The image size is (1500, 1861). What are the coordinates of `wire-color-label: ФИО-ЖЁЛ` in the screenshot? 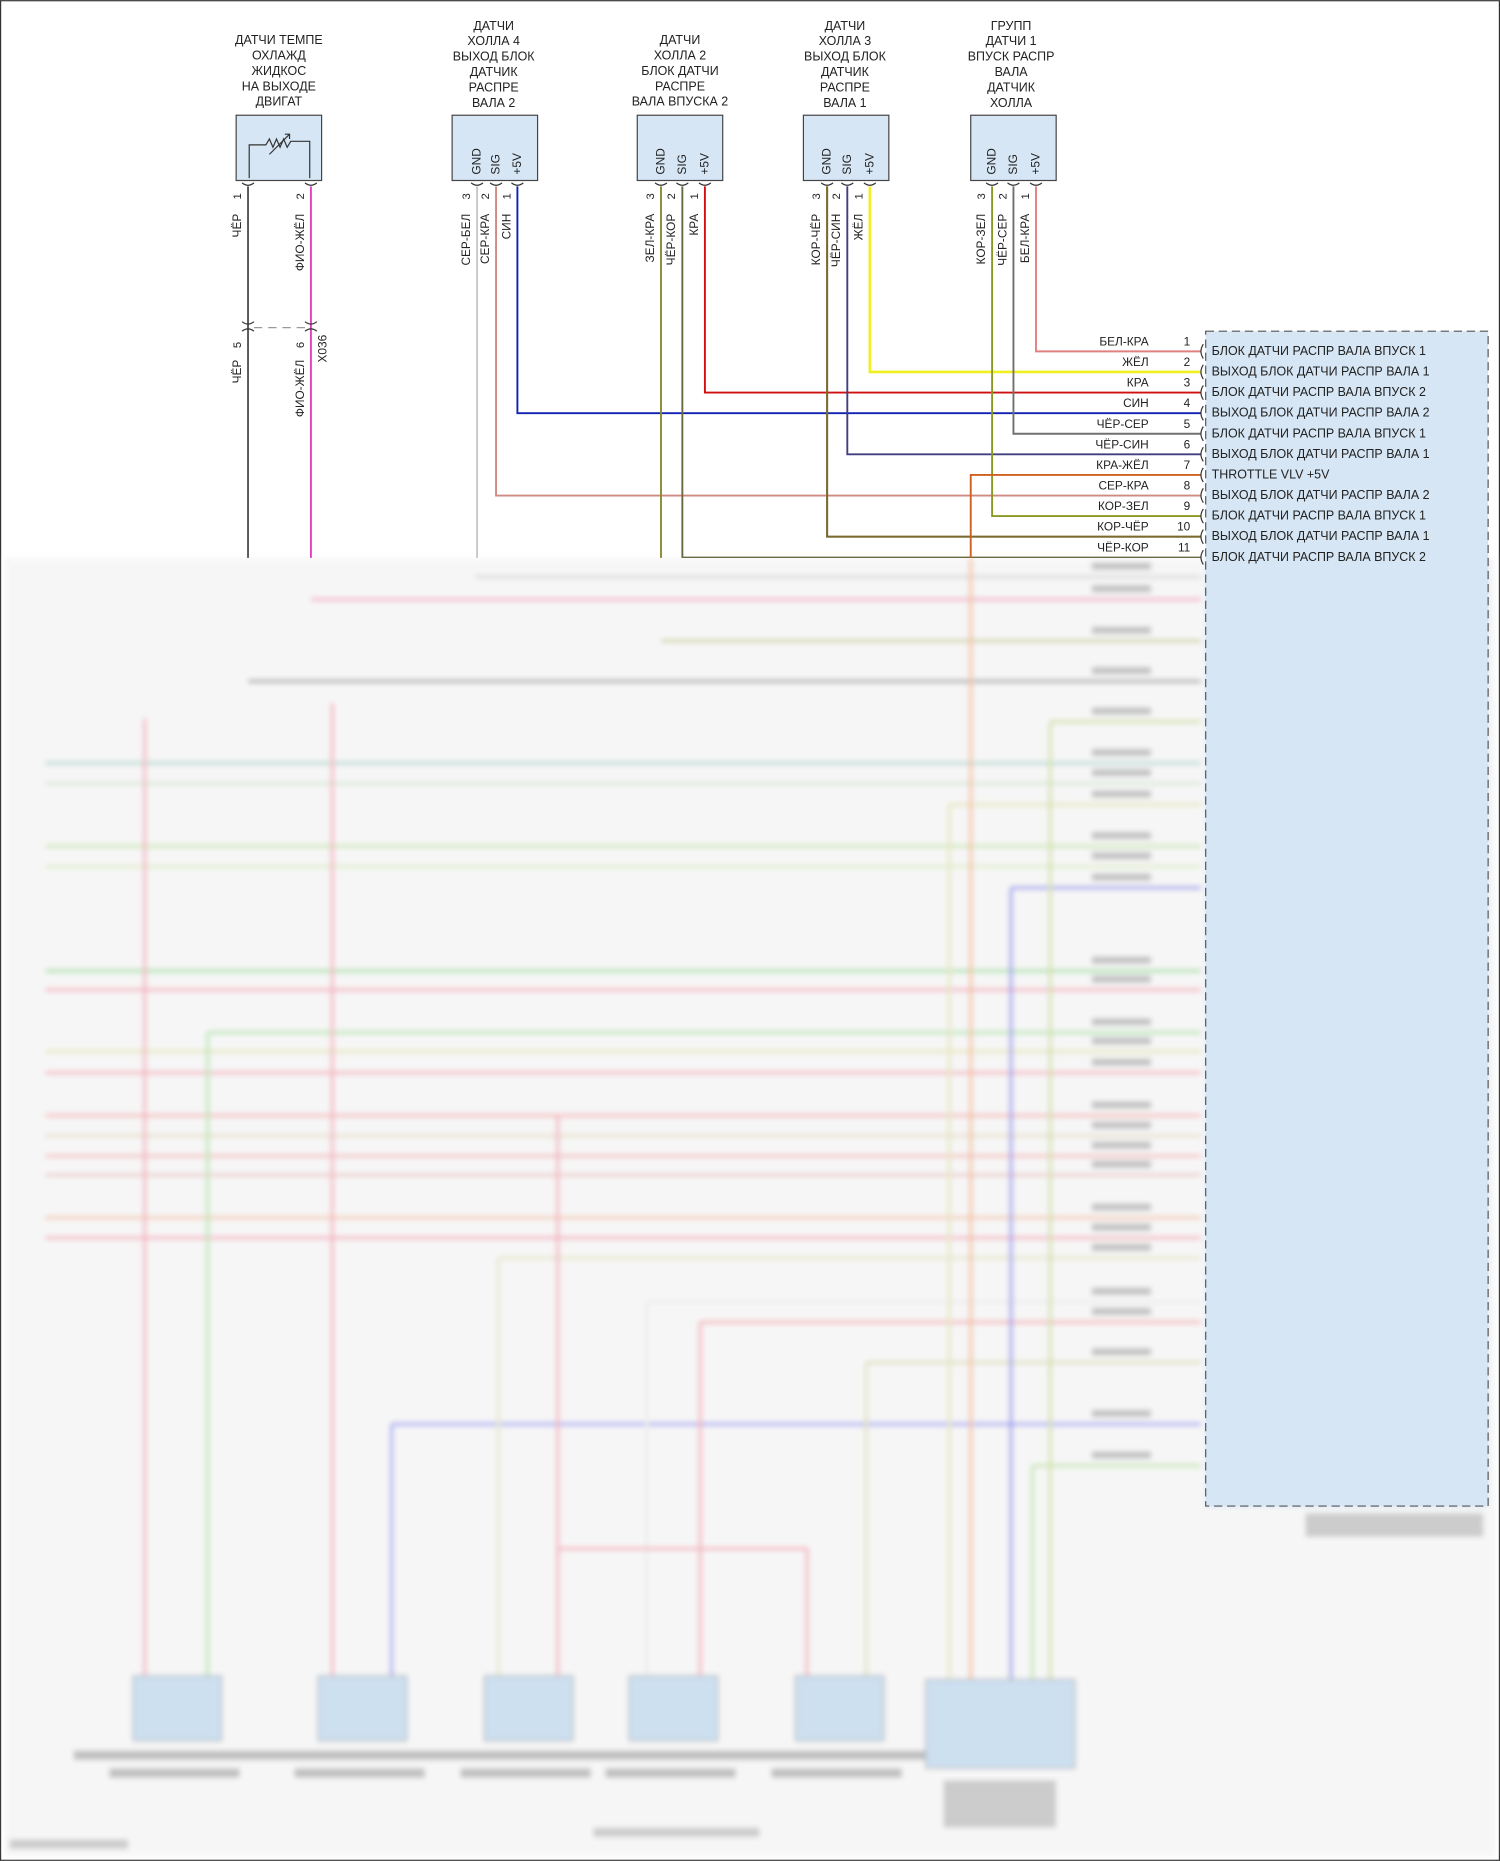 It's located at (300, 242).